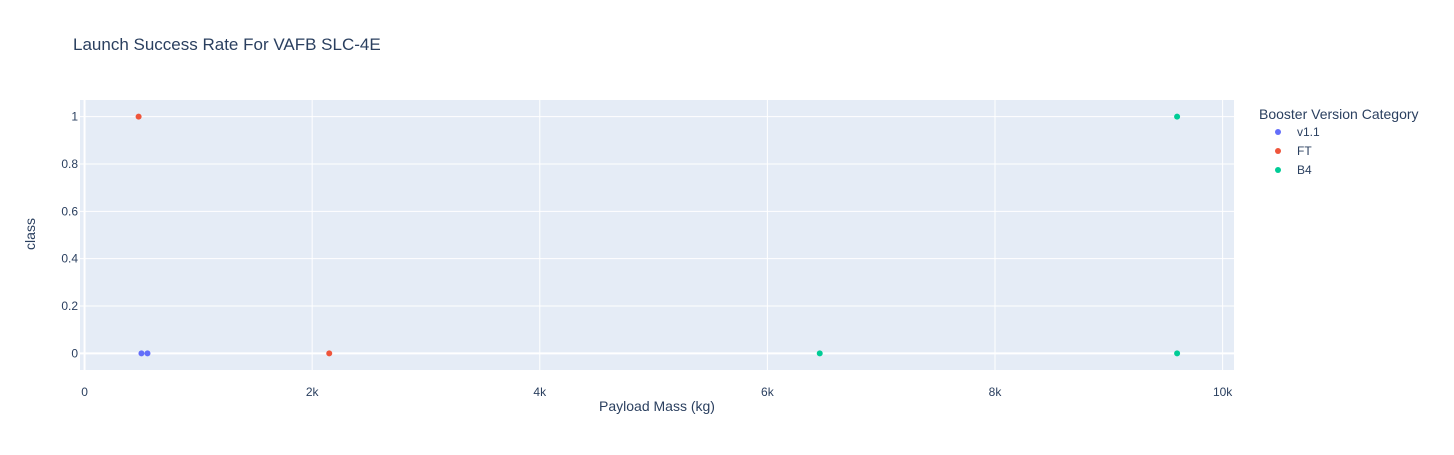  I want to click on x-axis-title: Payload Mass (kg), so click(657, 406).